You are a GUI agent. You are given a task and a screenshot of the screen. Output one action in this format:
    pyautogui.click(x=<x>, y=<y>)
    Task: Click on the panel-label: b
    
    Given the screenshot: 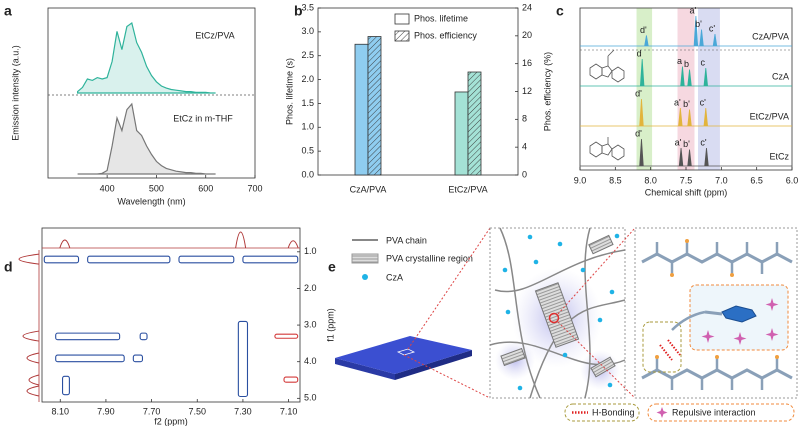 What is the action you would take?
    pyautogui.click(x=298, y=11)
    